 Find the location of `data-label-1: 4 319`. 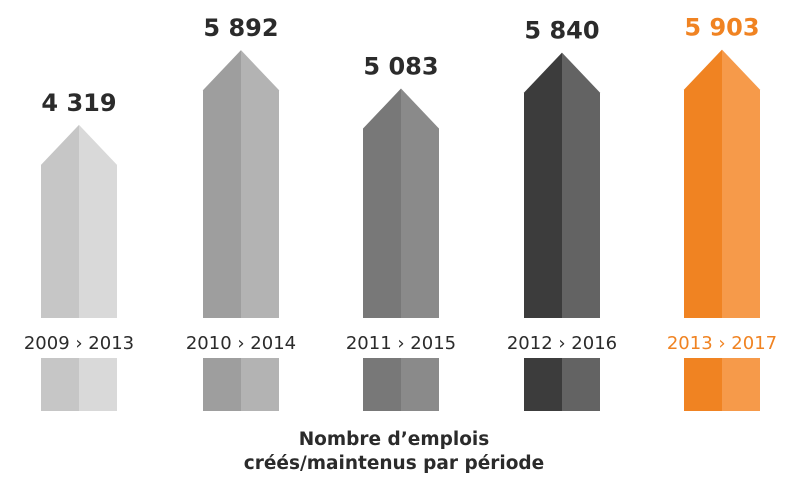

data-label-1: 4 319 is located at coordinates (78, 103).